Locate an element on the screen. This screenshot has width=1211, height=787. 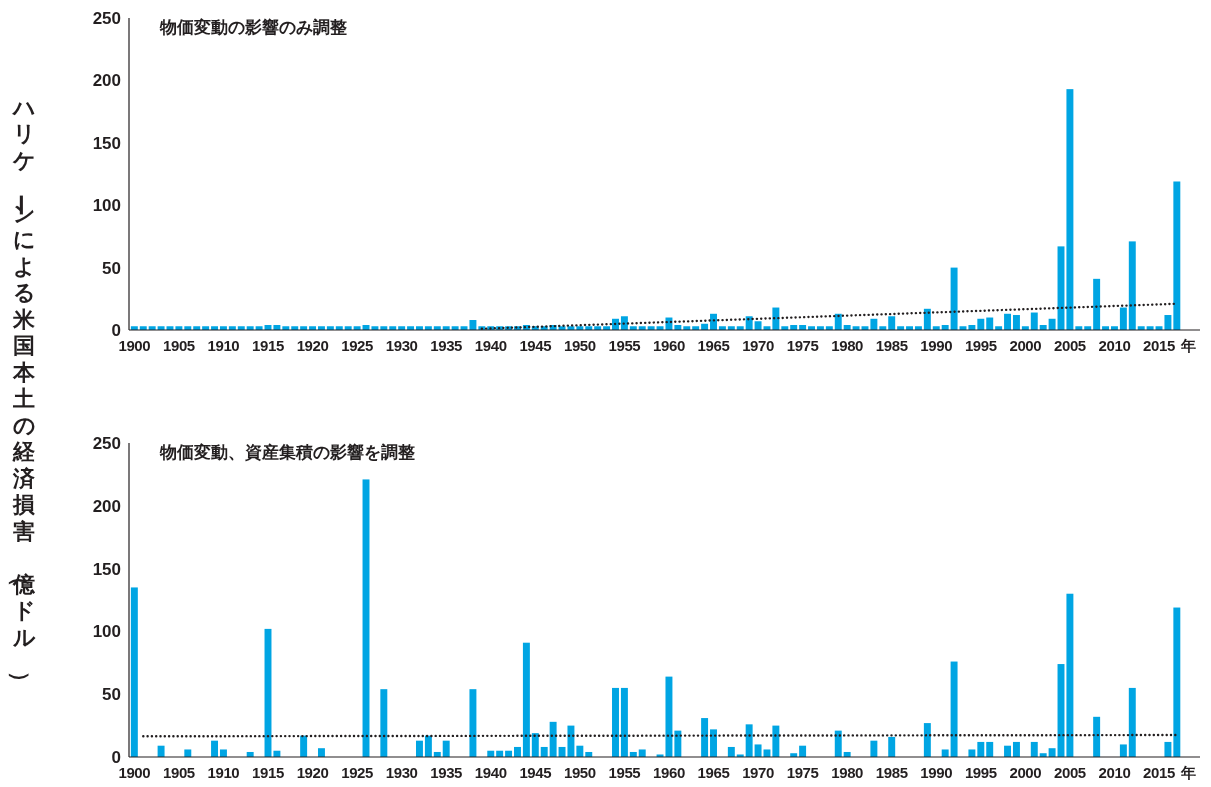
x-tick-label: 2010 is located at coordinates (1114, 772).